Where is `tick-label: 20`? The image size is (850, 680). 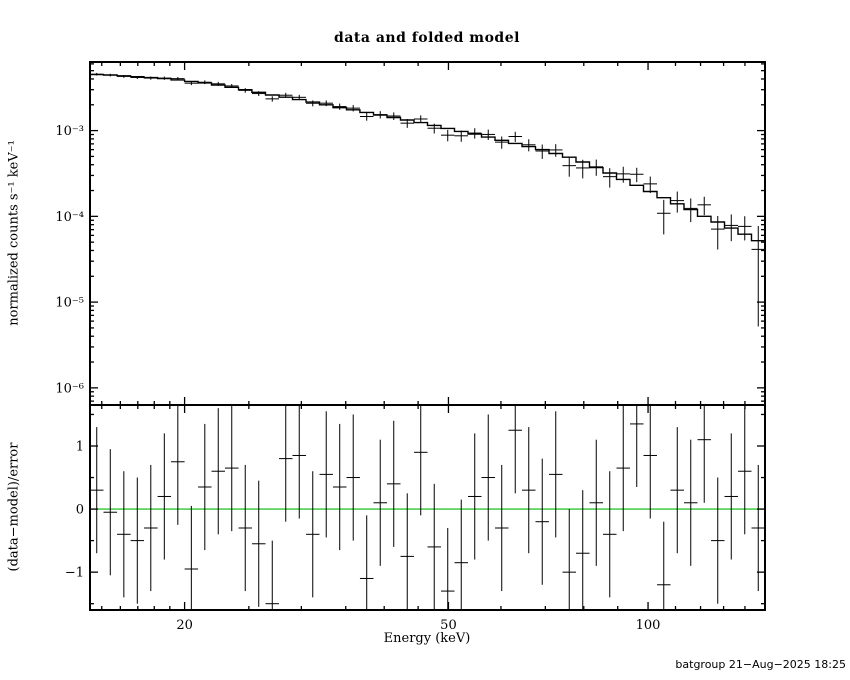
tick-label: 20 is located at coordinates (184, 625).